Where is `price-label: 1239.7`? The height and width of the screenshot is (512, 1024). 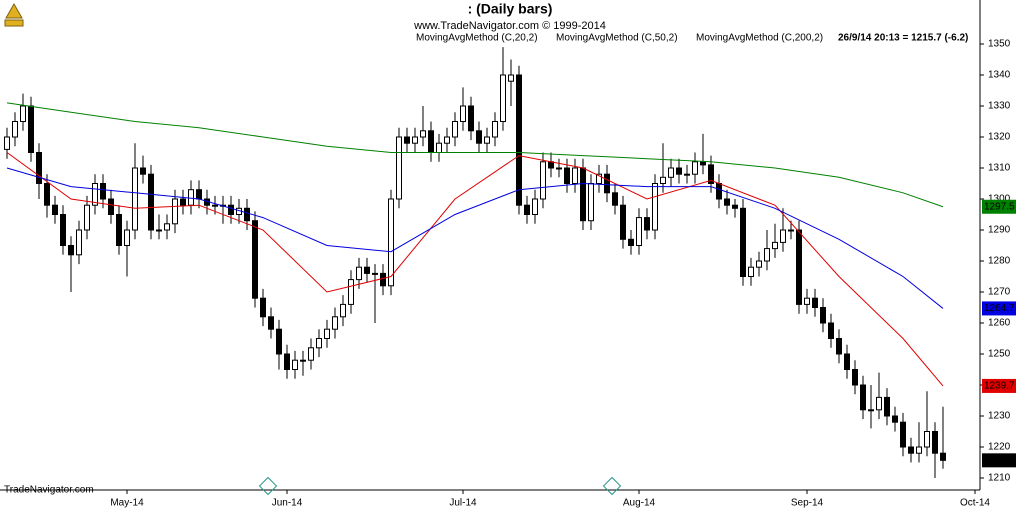 price-label: 1239.7 is located at coordinates (999, 386).